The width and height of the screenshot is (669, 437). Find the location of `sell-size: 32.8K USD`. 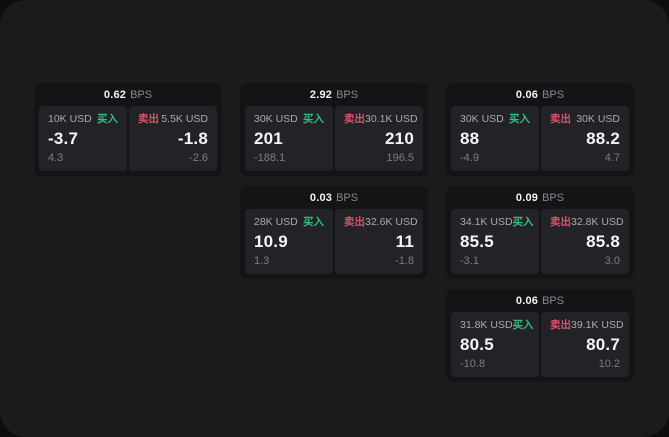

sell-size: 32.8K USD is located at coordinates (597, 222).